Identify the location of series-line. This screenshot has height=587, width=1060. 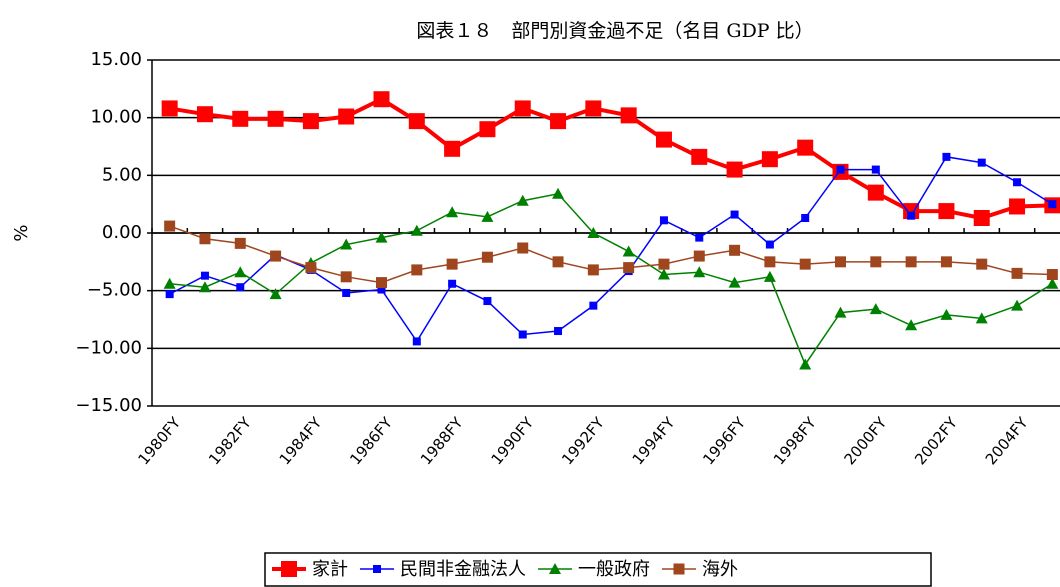
(611, 254).